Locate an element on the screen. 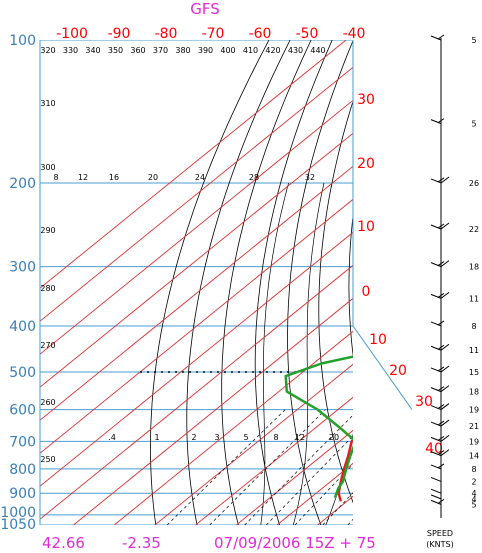  wind-barb: 2 is located at coordinates (453, 481).